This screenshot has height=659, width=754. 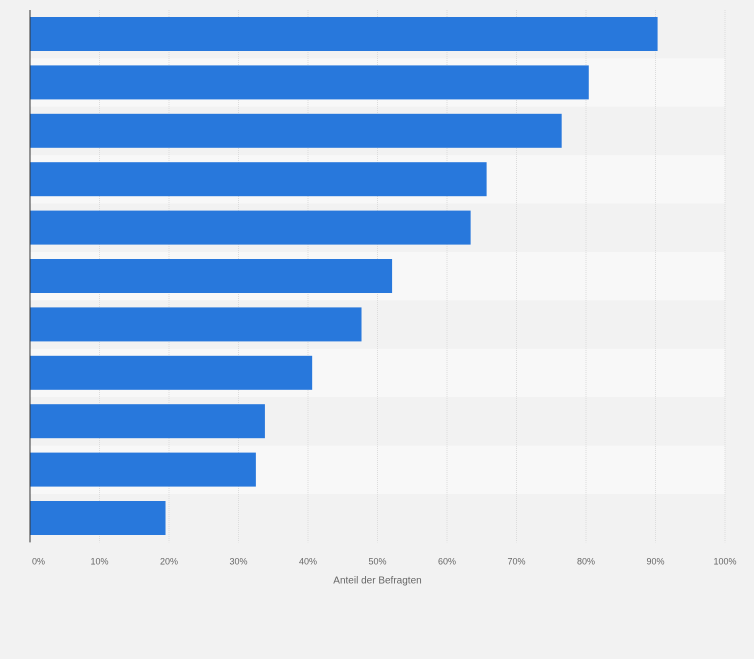 I want to click on x-tick-label: 80%, so click(x=586, y=561).